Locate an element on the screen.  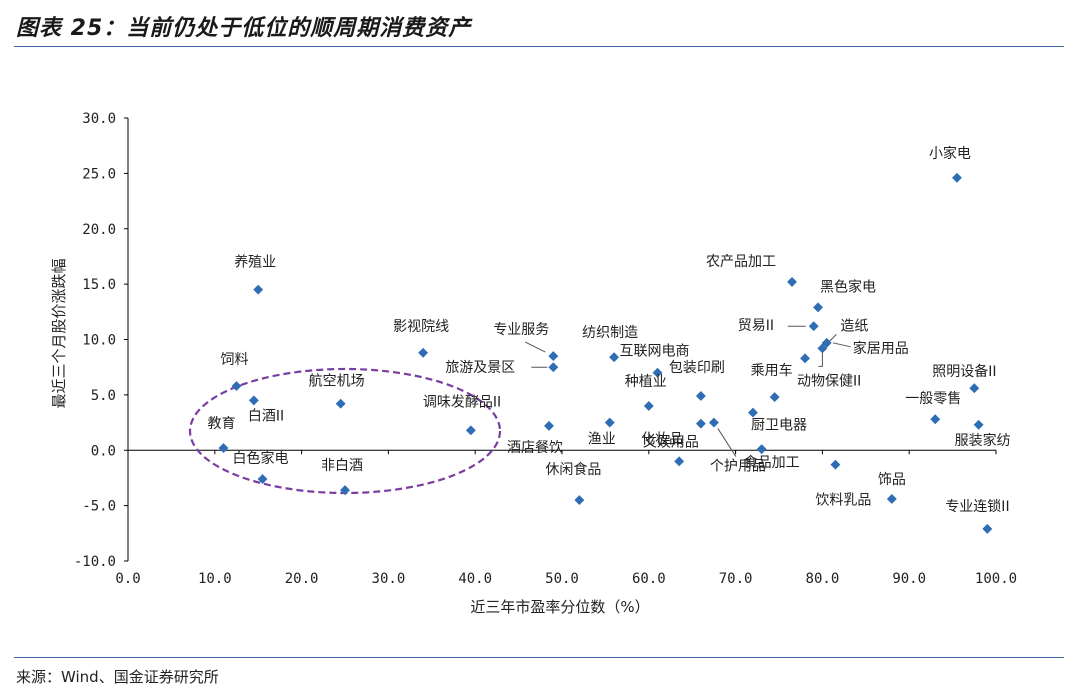
footer-rule is located at coordinates (539, 657).